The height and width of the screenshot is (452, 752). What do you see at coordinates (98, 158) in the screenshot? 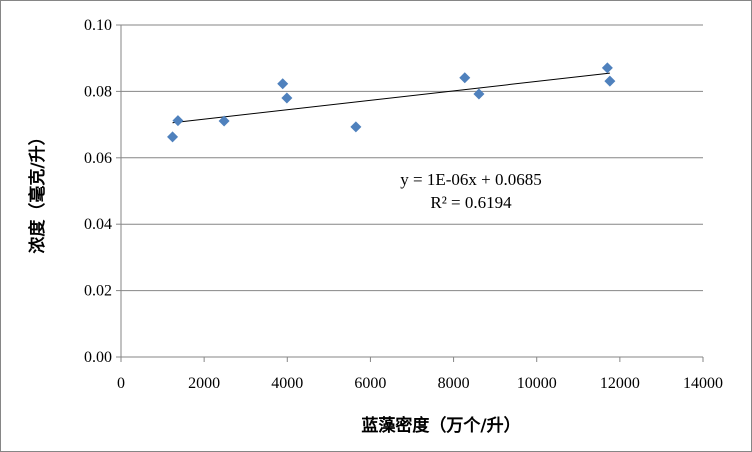
I see `y-tick-label: 0.06` at bounding box center [98, 158].